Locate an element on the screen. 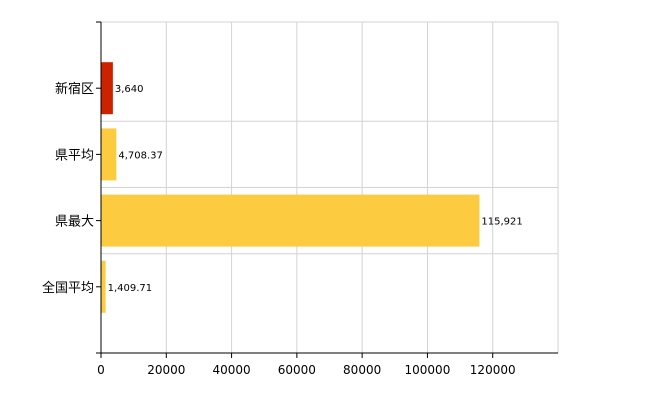 Image resolution: width=650 pixels, height=404 pixels. category-label: 県最大 is located at coordinates (74, 222).